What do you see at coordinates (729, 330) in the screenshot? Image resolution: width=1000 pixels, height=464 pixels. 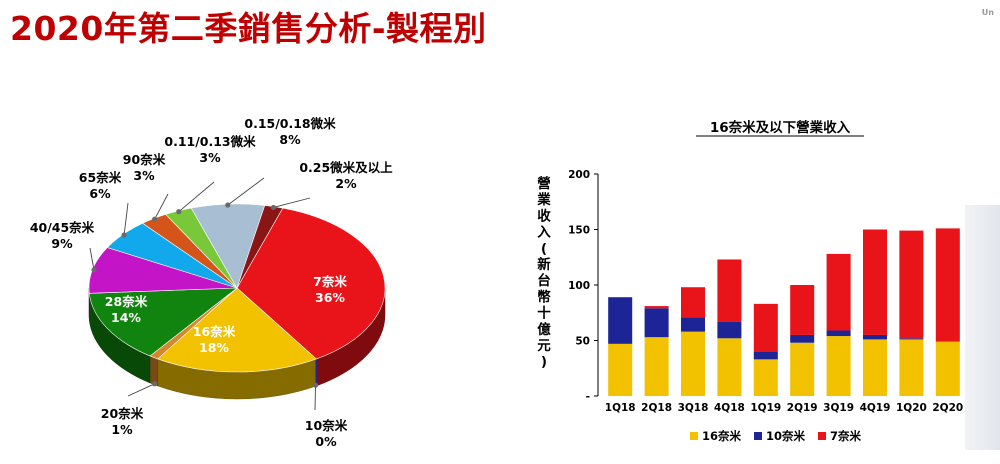 I see `bar-4Q18-10奈米` at bounding box center [729, 330].